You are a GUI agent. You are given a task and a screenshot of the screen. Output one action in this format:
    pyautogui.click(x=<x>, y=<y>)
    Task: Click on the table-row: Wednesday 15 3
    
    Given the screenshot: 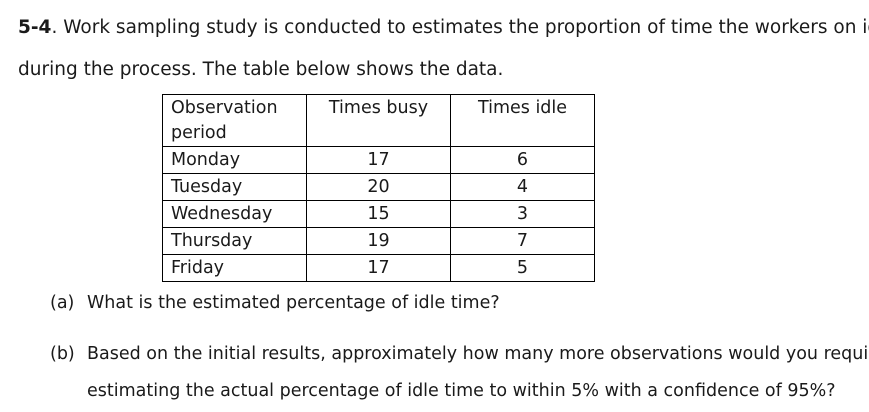 What is the action you would take?
    pyautogui.click(x=378, y=214)
    